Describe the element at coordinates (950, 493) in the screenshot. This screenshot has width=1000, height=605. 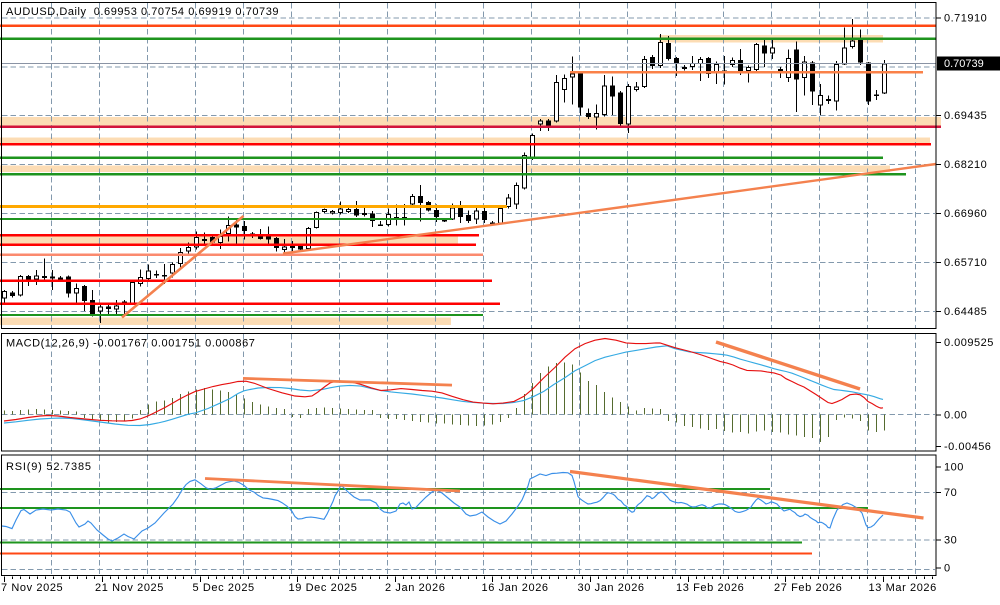
I see `svg-text: 70` at that location.